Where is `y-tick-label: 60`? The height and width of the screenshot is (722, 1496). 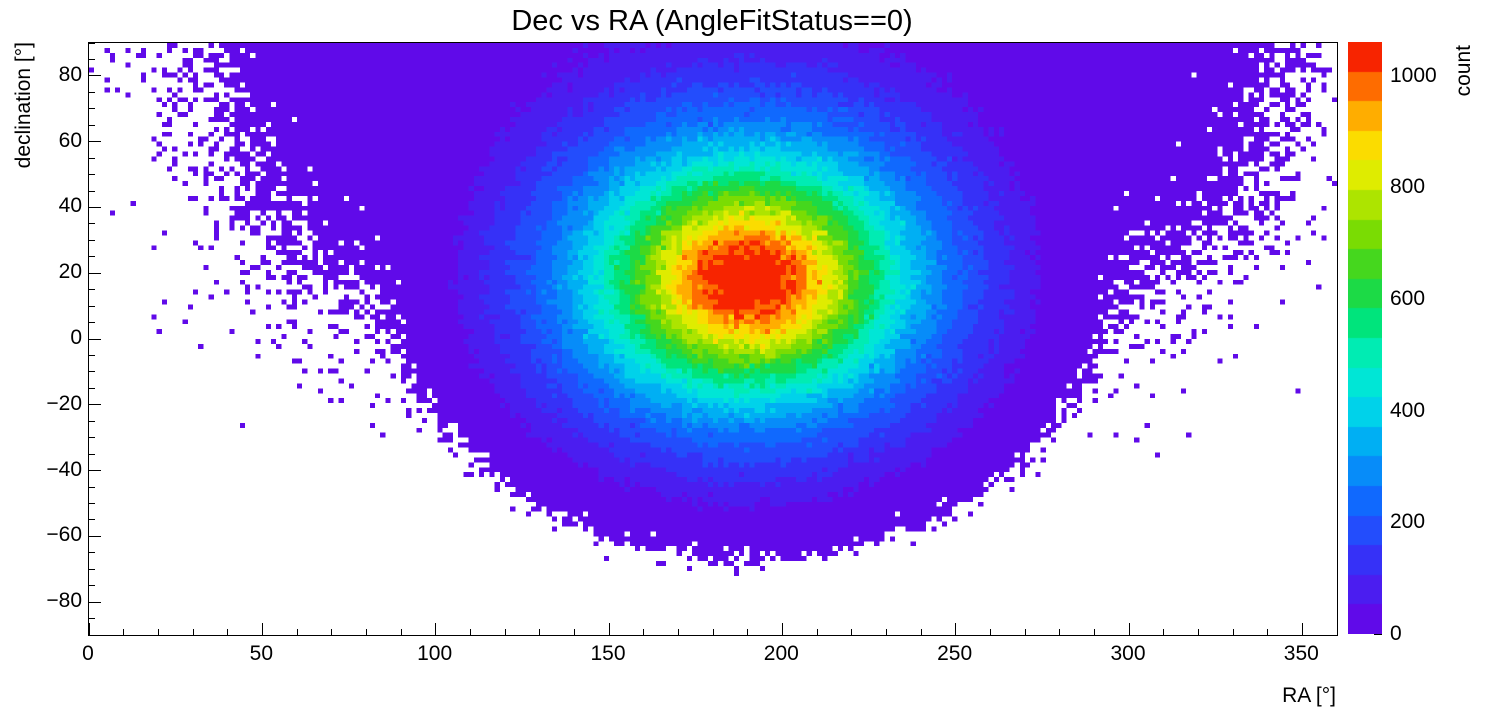
y-tick-label: 60 is located at coordinates (70, 140).